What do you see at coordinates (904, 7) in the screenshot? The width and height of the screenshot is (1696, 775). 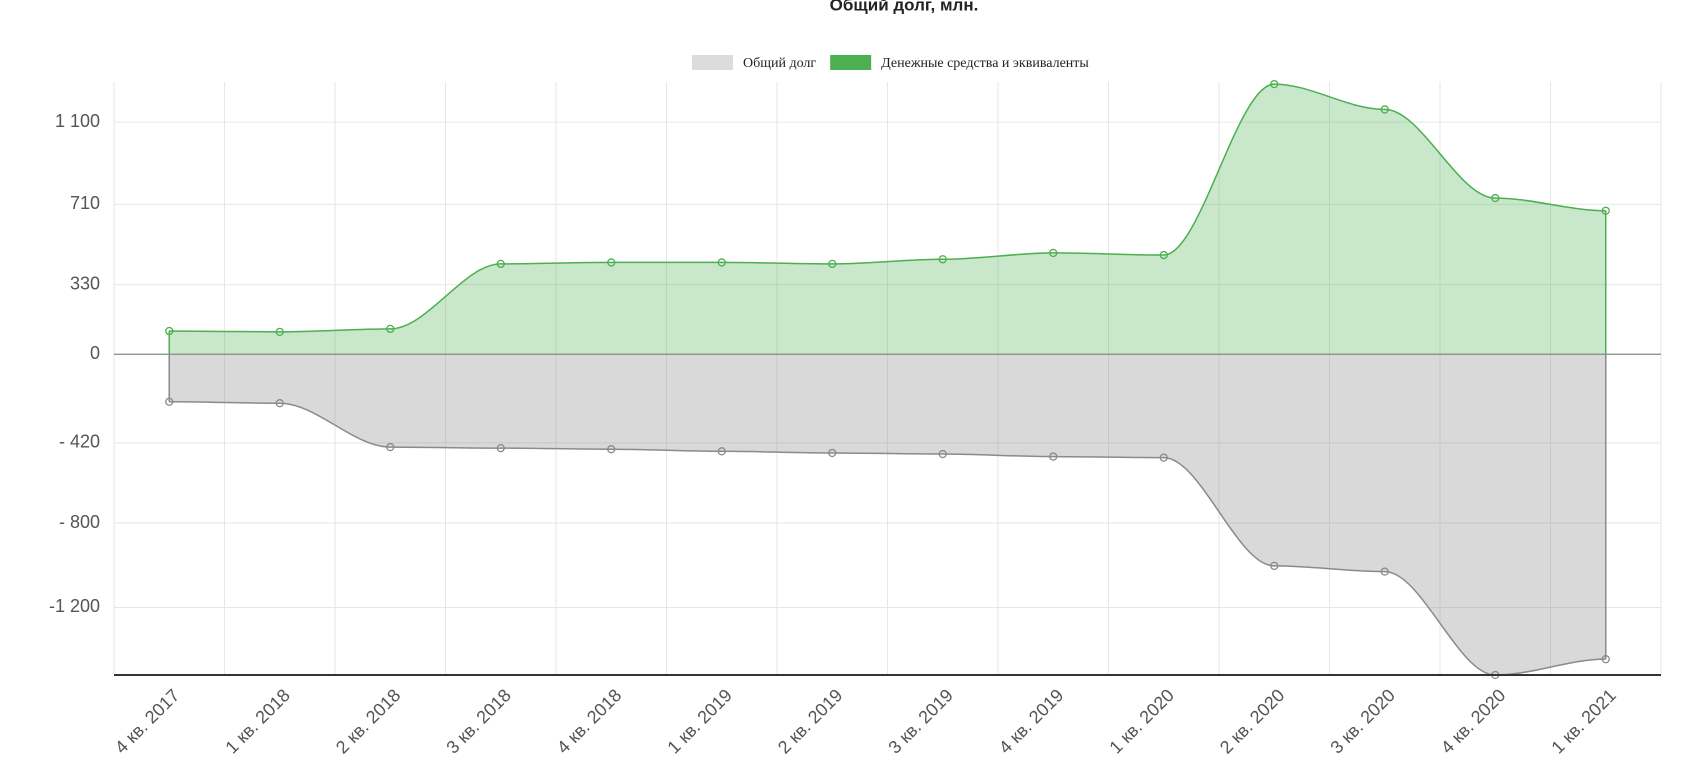 I see `chart-title: Общий долг, млн.` at bounding box center [904, 7].